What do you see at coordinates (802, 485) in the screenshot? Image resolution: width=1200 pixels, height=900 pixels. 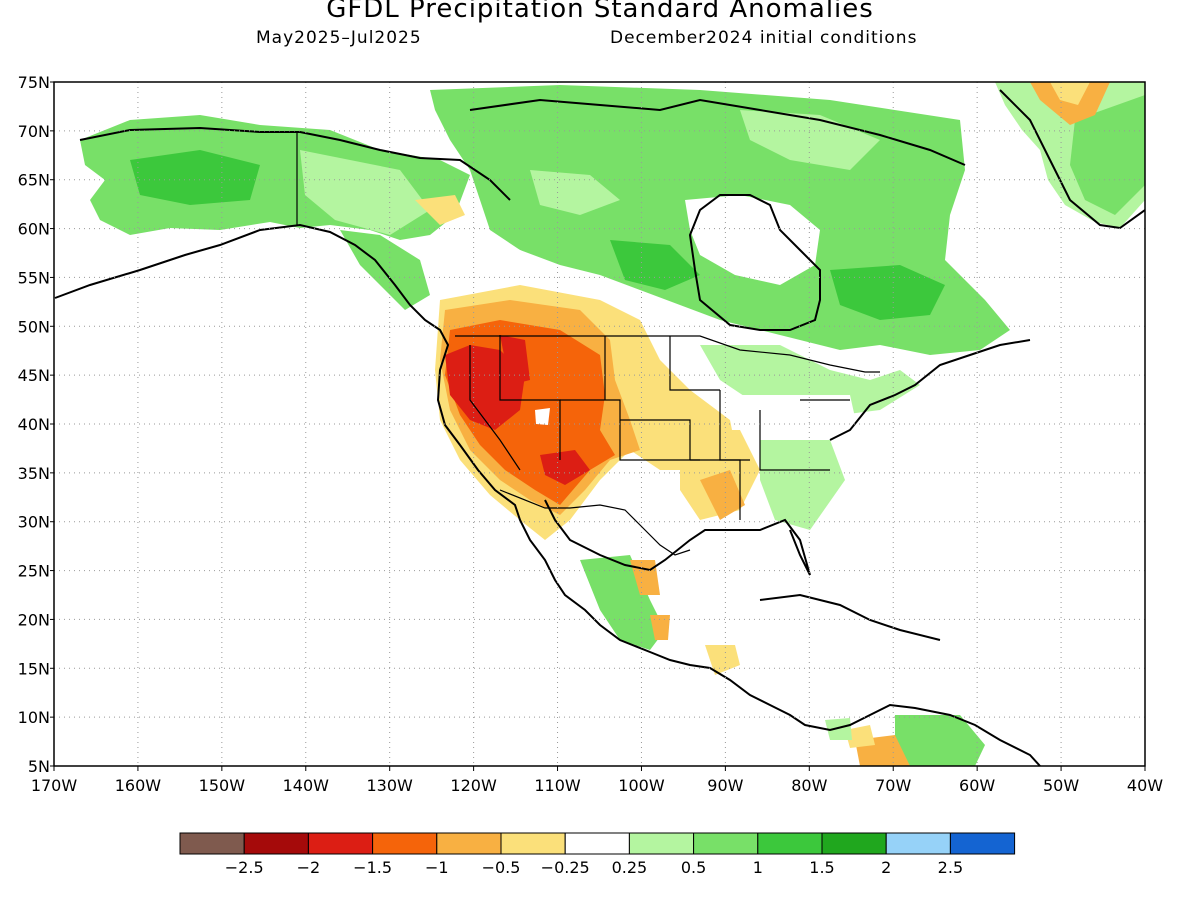 I see `southeast-wet` at bounding box center [802, 485].